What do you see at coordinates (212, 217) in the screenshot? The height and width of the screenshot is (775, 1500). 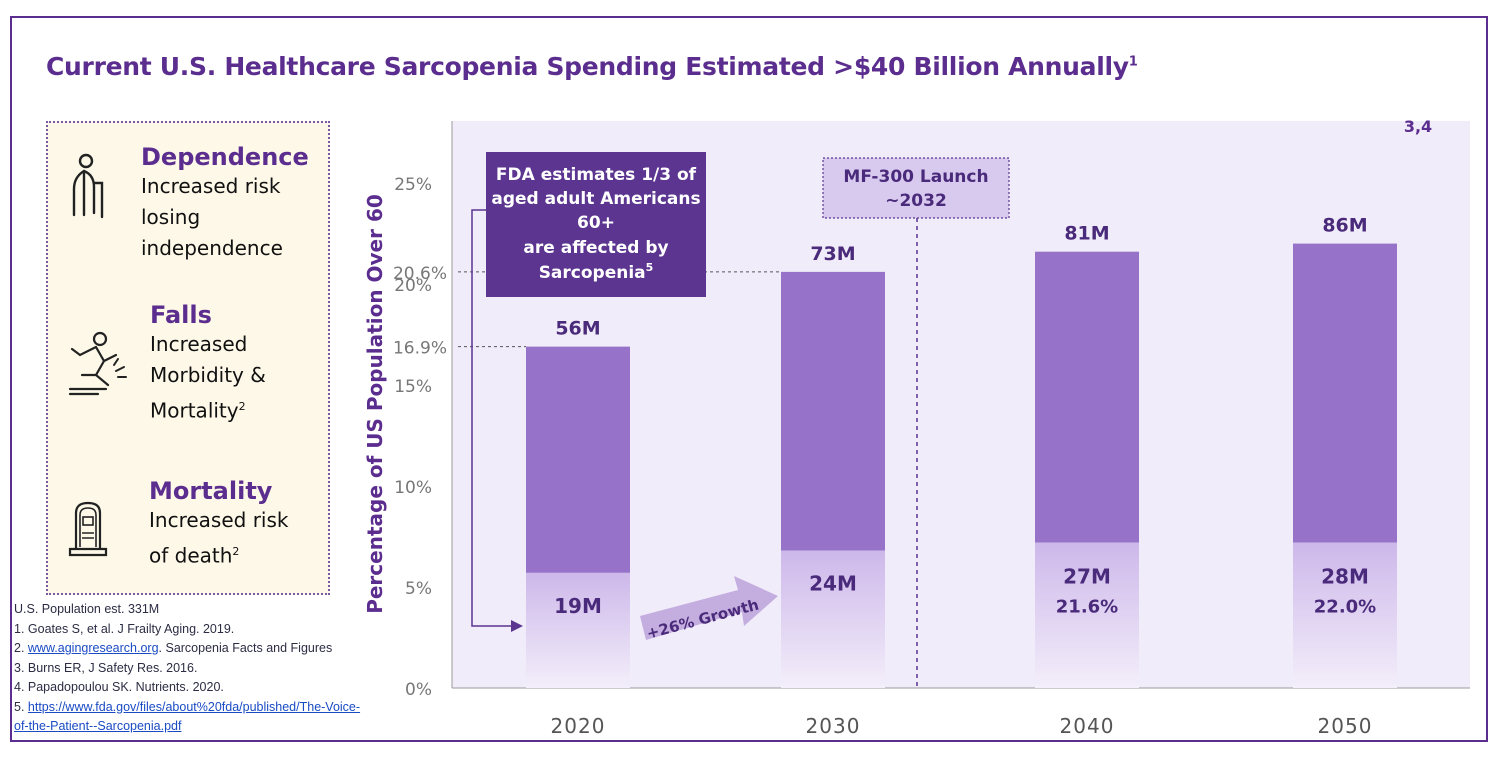 I see `risk-description: Increased risk losing independence` at bounding box center [212, 217].